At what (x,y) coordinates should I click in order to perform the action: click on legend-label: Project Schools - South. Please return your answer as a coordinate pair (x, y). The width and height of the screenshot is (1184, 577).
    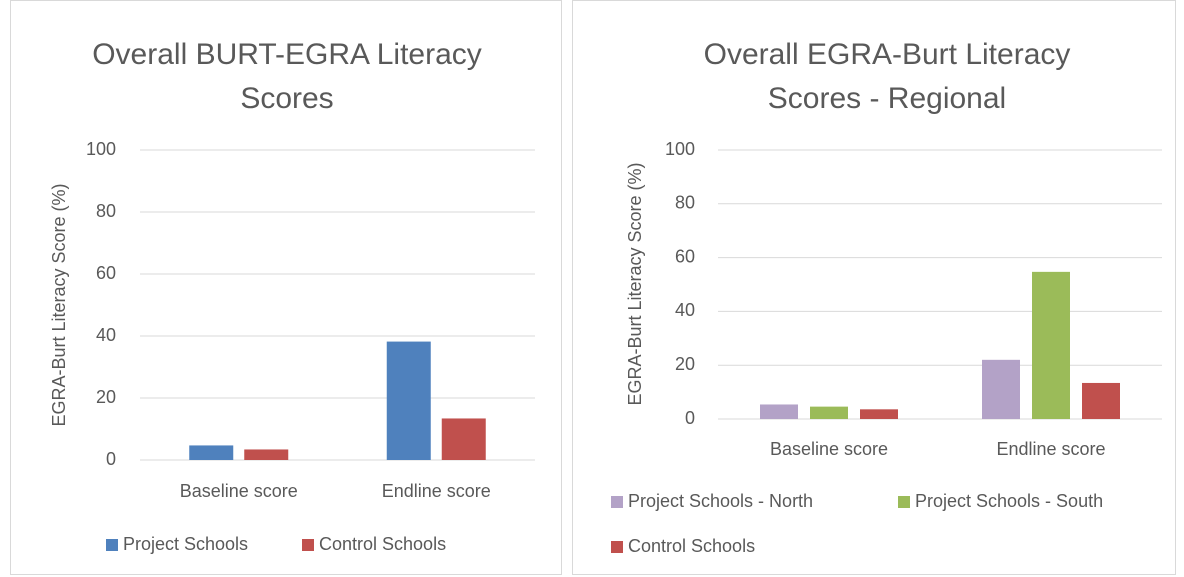
    Looking at the image, I should click on (1009, 501).